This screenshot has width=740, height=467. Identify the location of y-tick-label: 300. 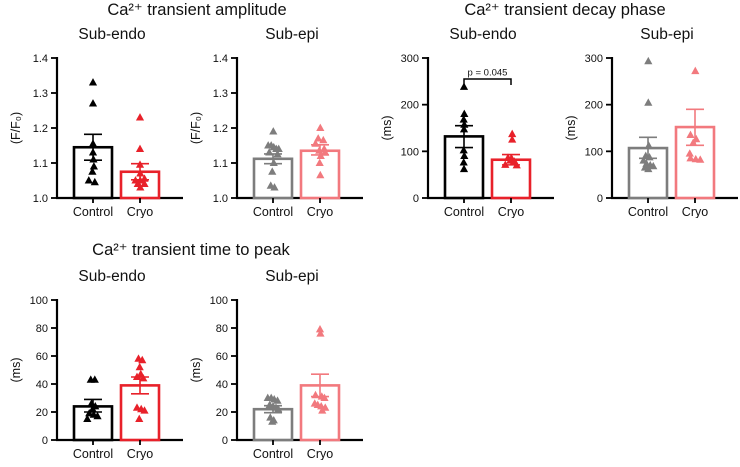
(594, 59).